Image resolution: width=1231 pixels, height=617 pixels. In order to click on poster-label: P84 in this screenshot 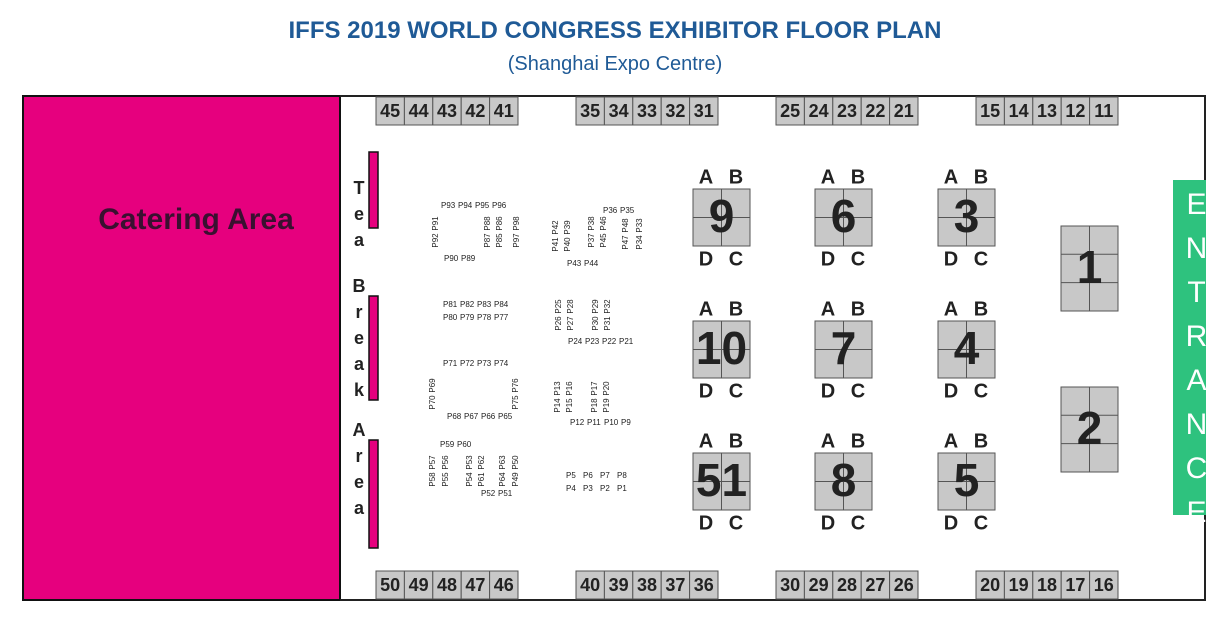, I will do `click(501, 304)`.